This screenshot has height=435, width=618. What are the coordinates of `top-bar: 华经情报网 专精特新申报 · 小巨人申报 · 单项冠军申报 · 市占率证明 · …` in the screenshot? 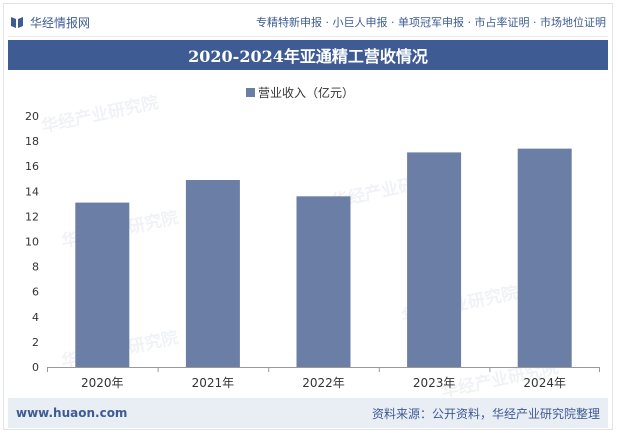 It's located at (308, 22).